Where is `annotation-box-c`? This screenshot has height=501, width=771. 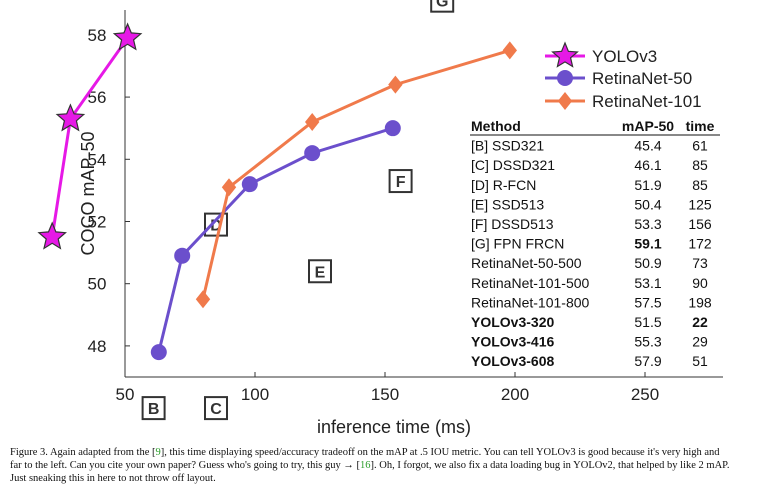
annotation-box-c is located at coordinates (216, 408).